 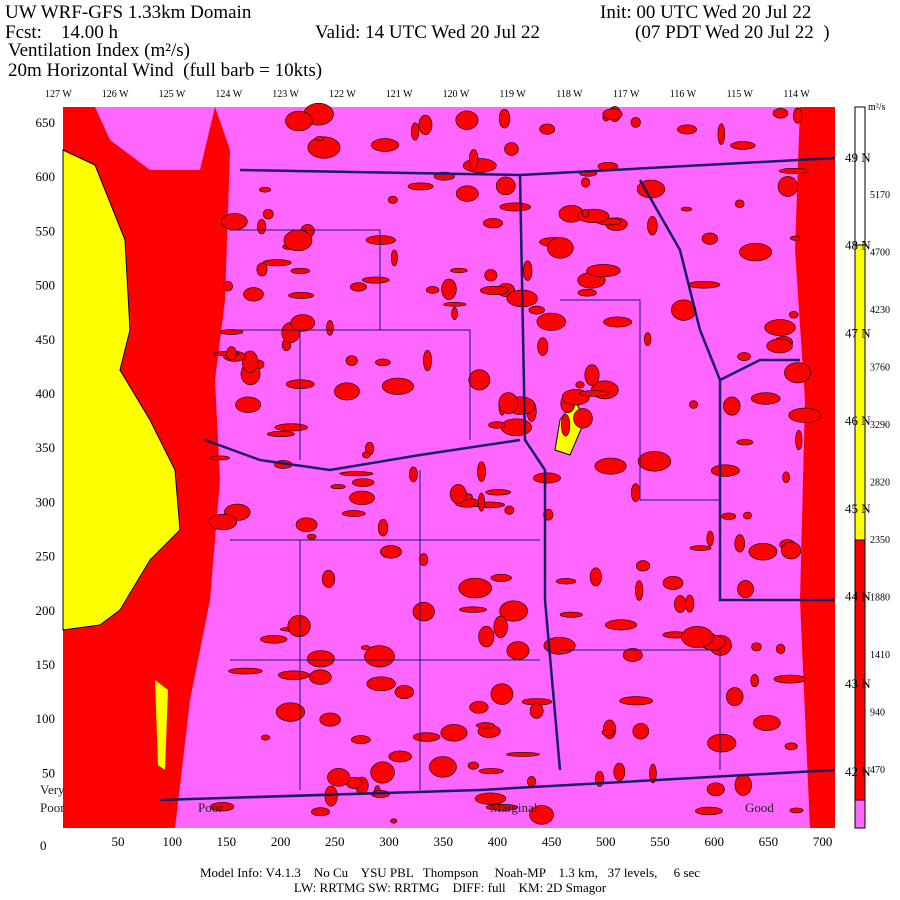 I want to click on colorbar-label: 4230, so click(x=880, y=310).